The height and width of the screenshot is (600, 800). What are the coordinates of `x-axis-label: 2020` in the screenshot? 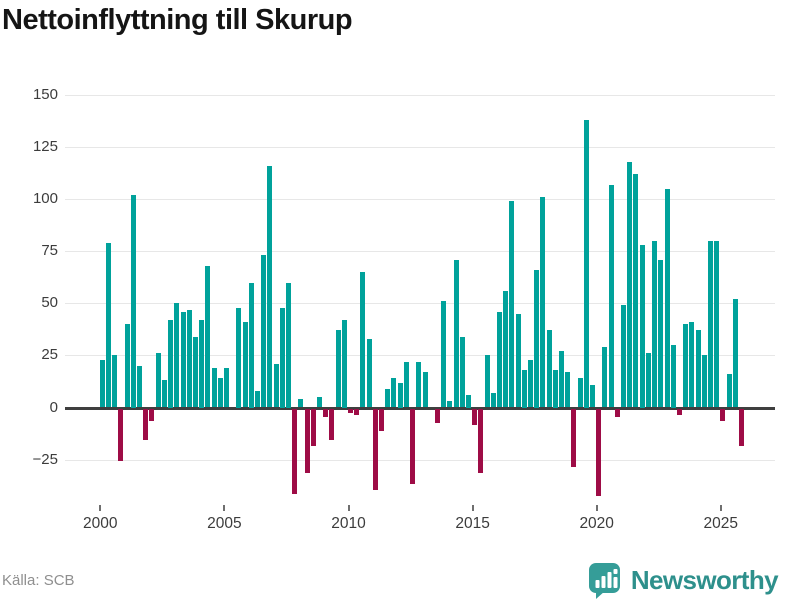 It's located at (596, 523).